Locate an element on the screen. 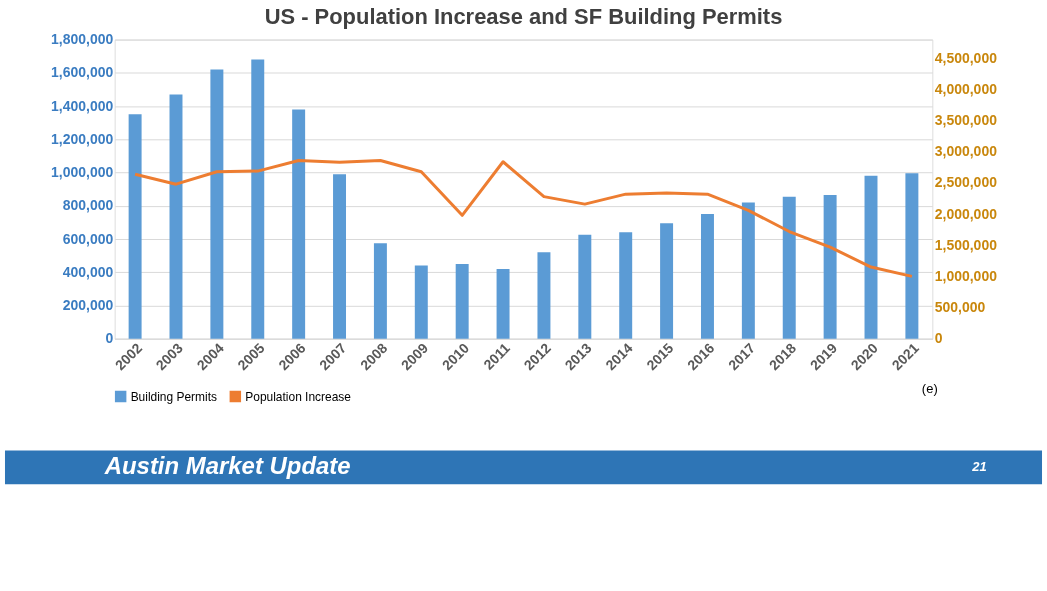 The image size is (1047, 591). y2-tick-label: 500,000 is located at coordinates (960, 307).